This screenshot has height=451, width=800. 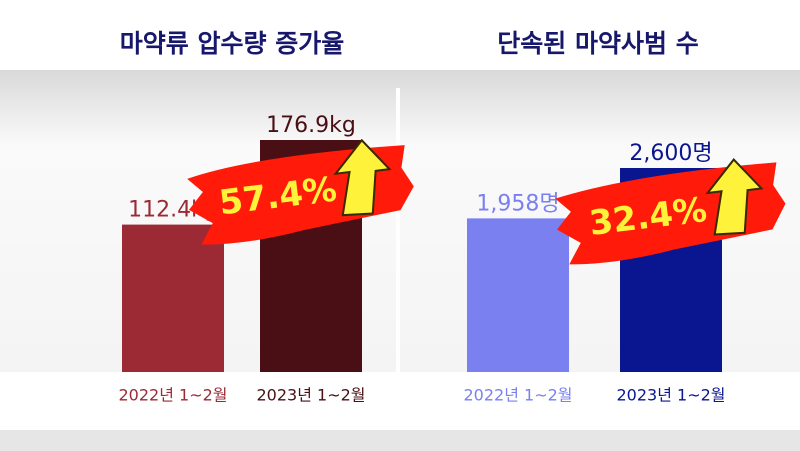 I want to click on growth-badge: 57.4%, so click(x=300, y=191).